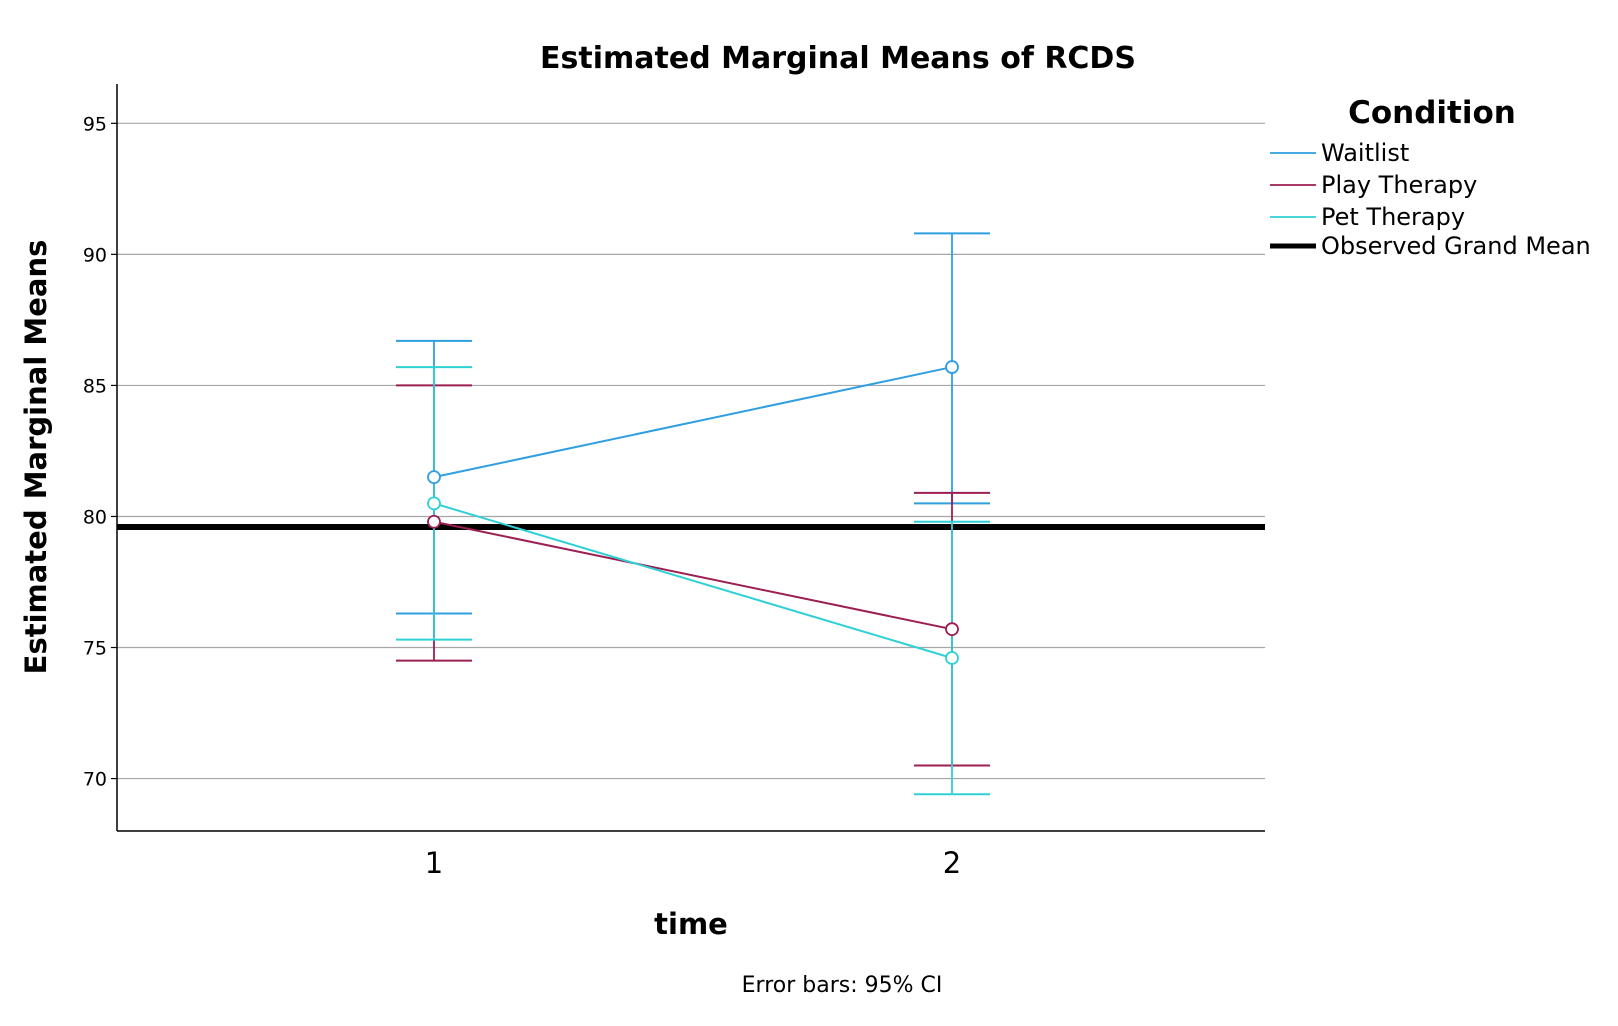 The width and height of the screenshot is (1618, 1026). I want to click on y-tick-label: 75, so click(95, 649).